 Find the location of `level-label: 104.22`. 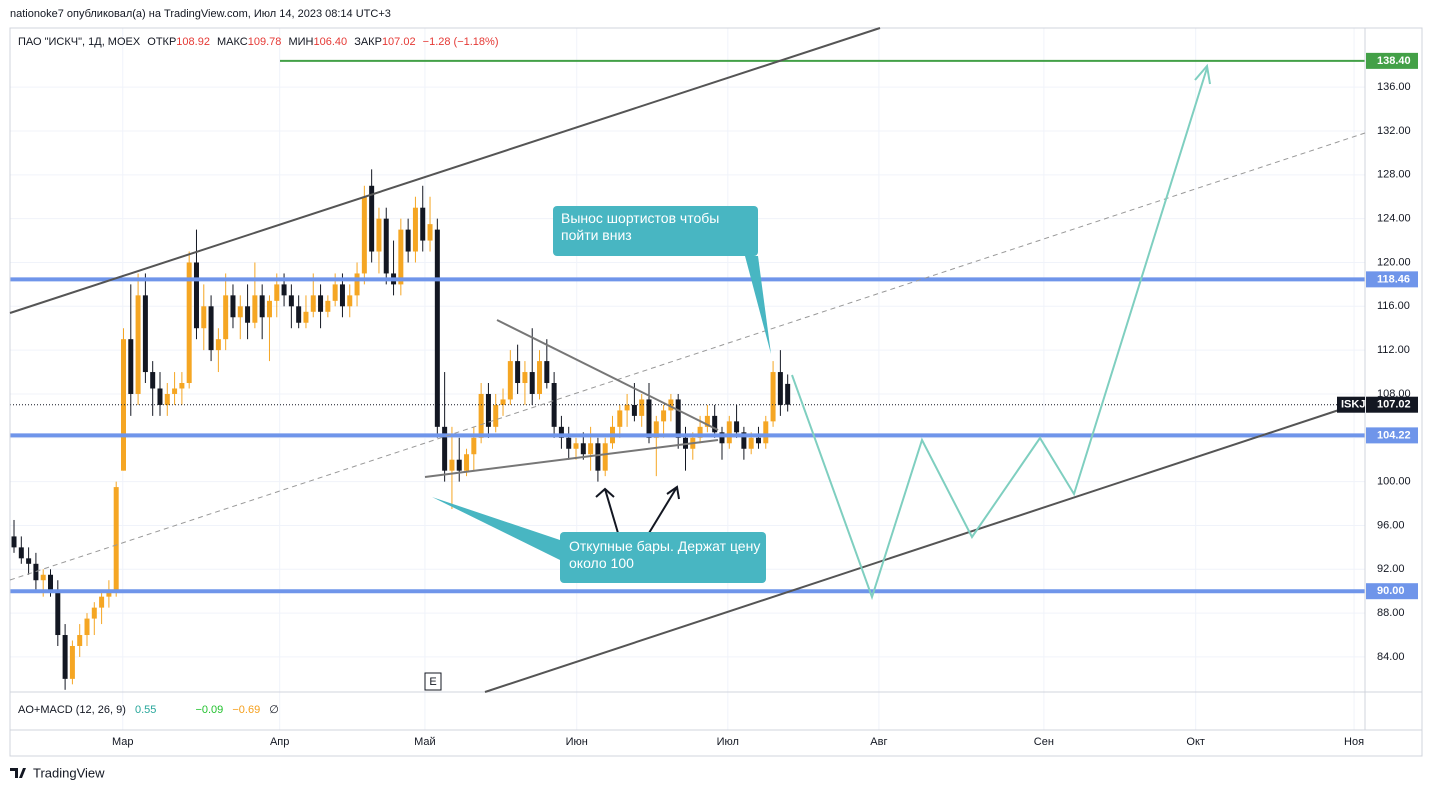

level-label: 104.22 is located at coordinates (1394, 435).